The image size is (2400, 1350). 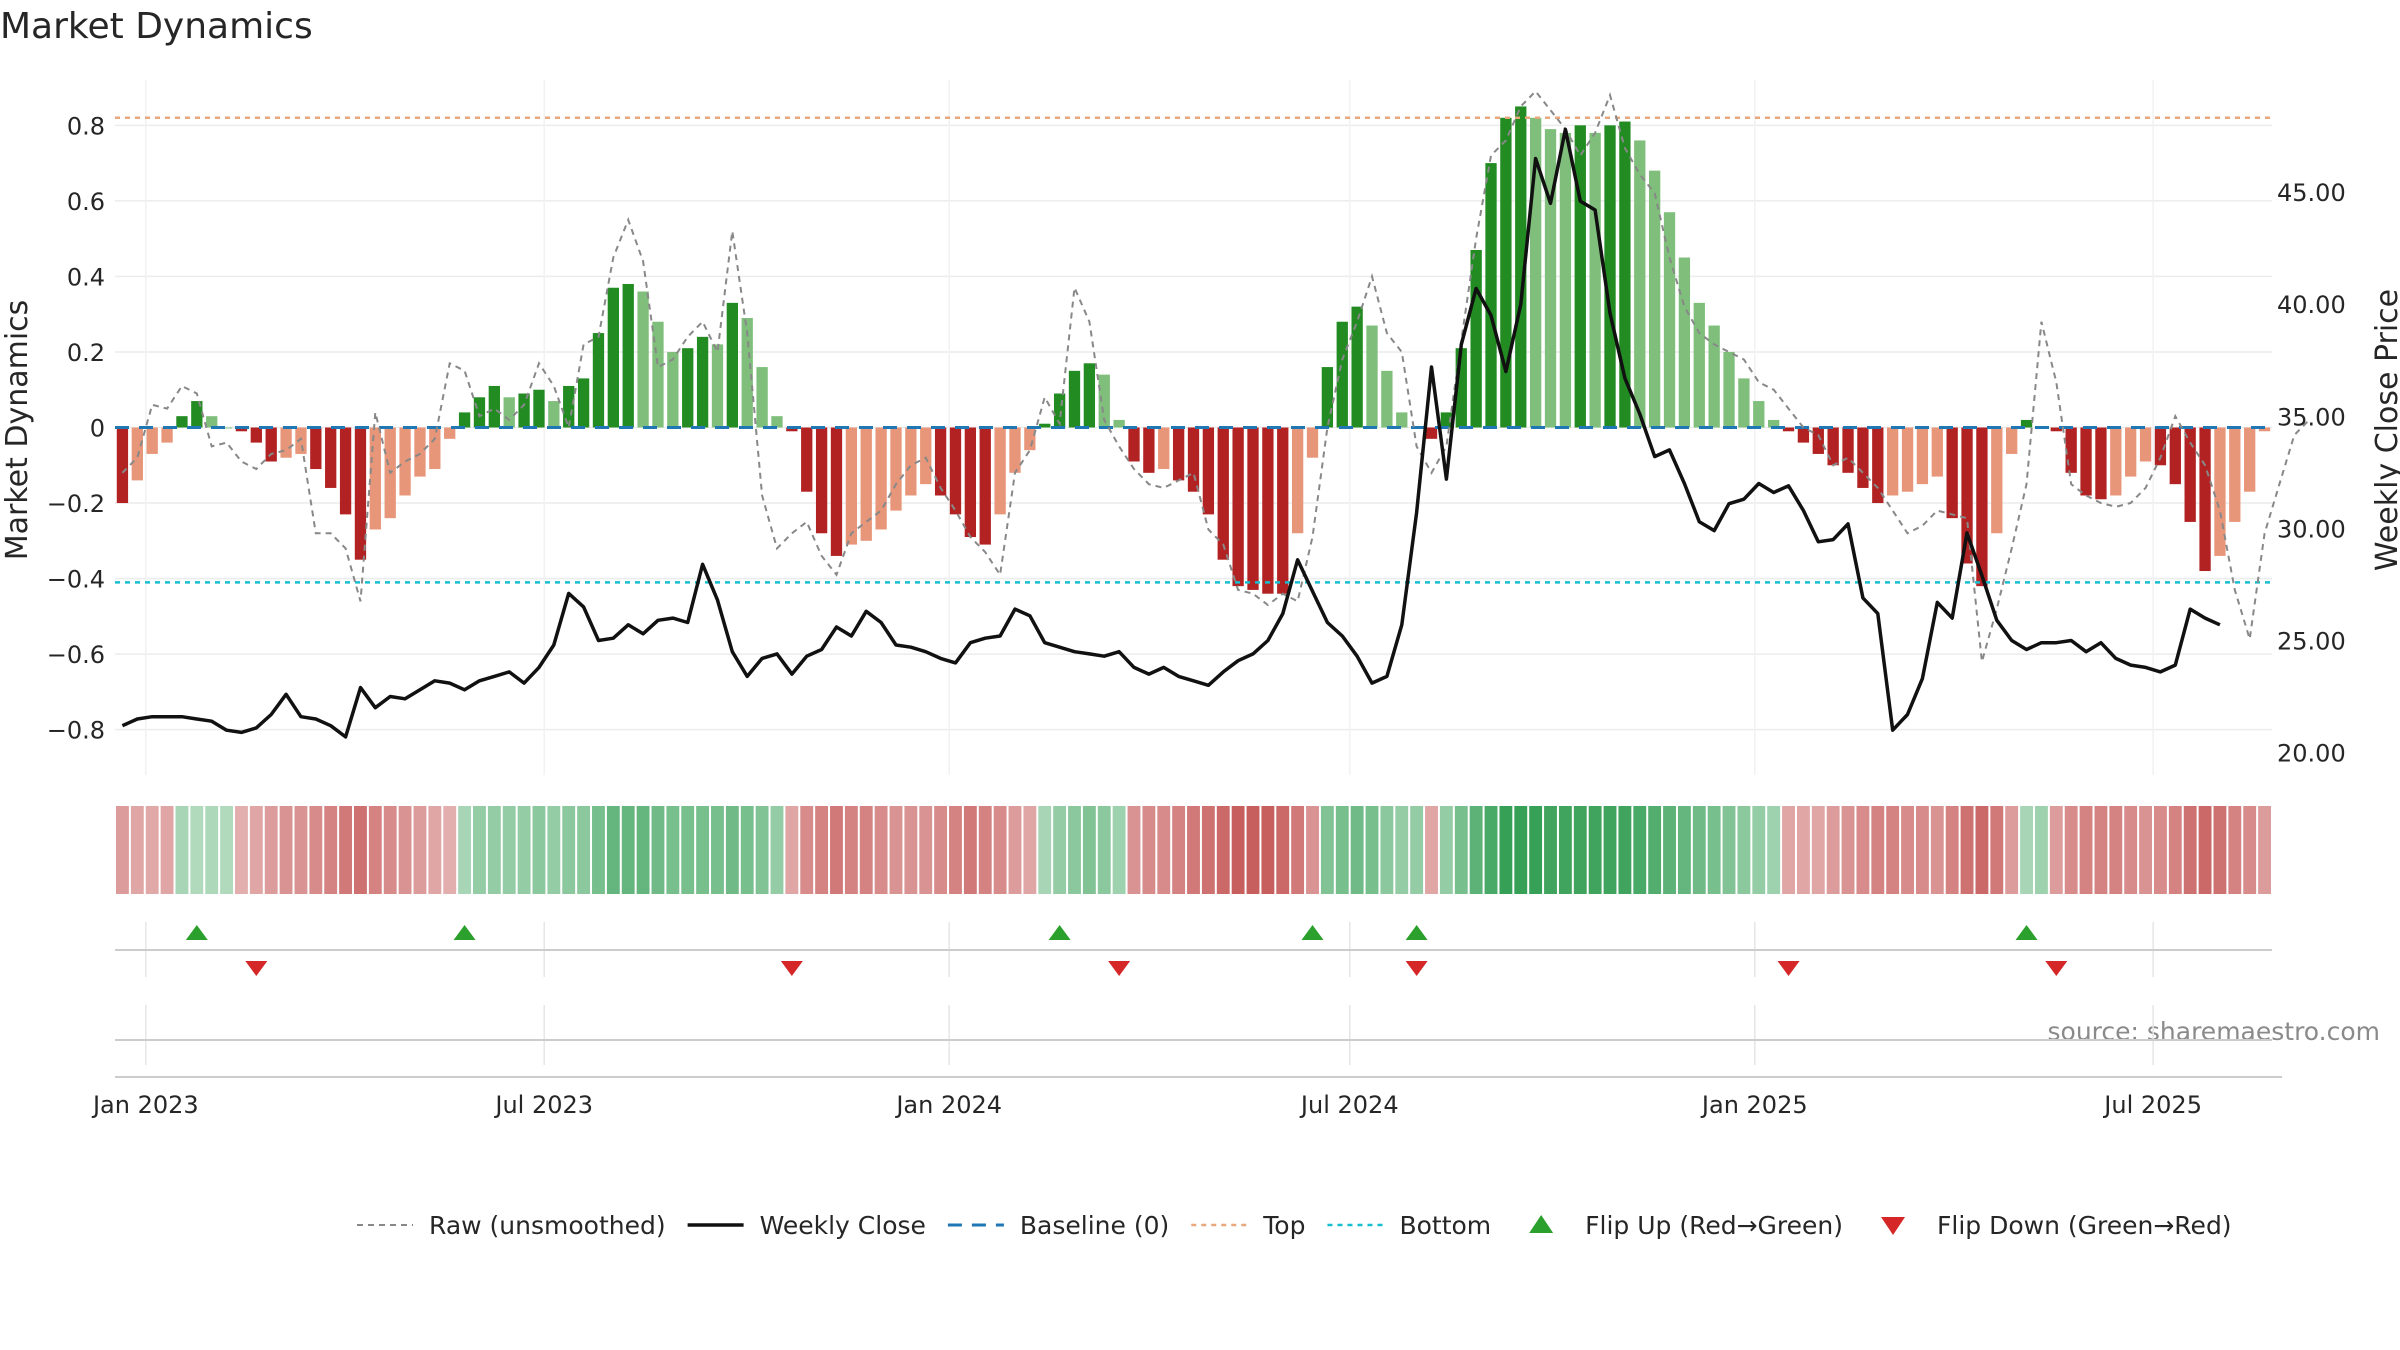 I want to click on y2-axis-label: Weekly Close Price, so click(x=2385, y=430).